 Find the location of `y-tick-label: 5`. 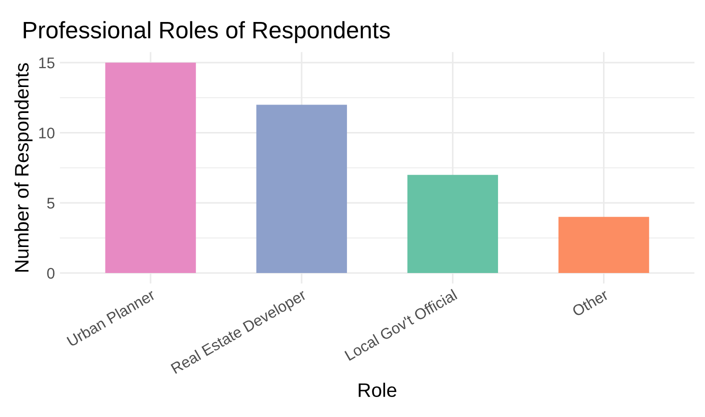

y-tick-label: 5 is located at coordinates (50, 203).